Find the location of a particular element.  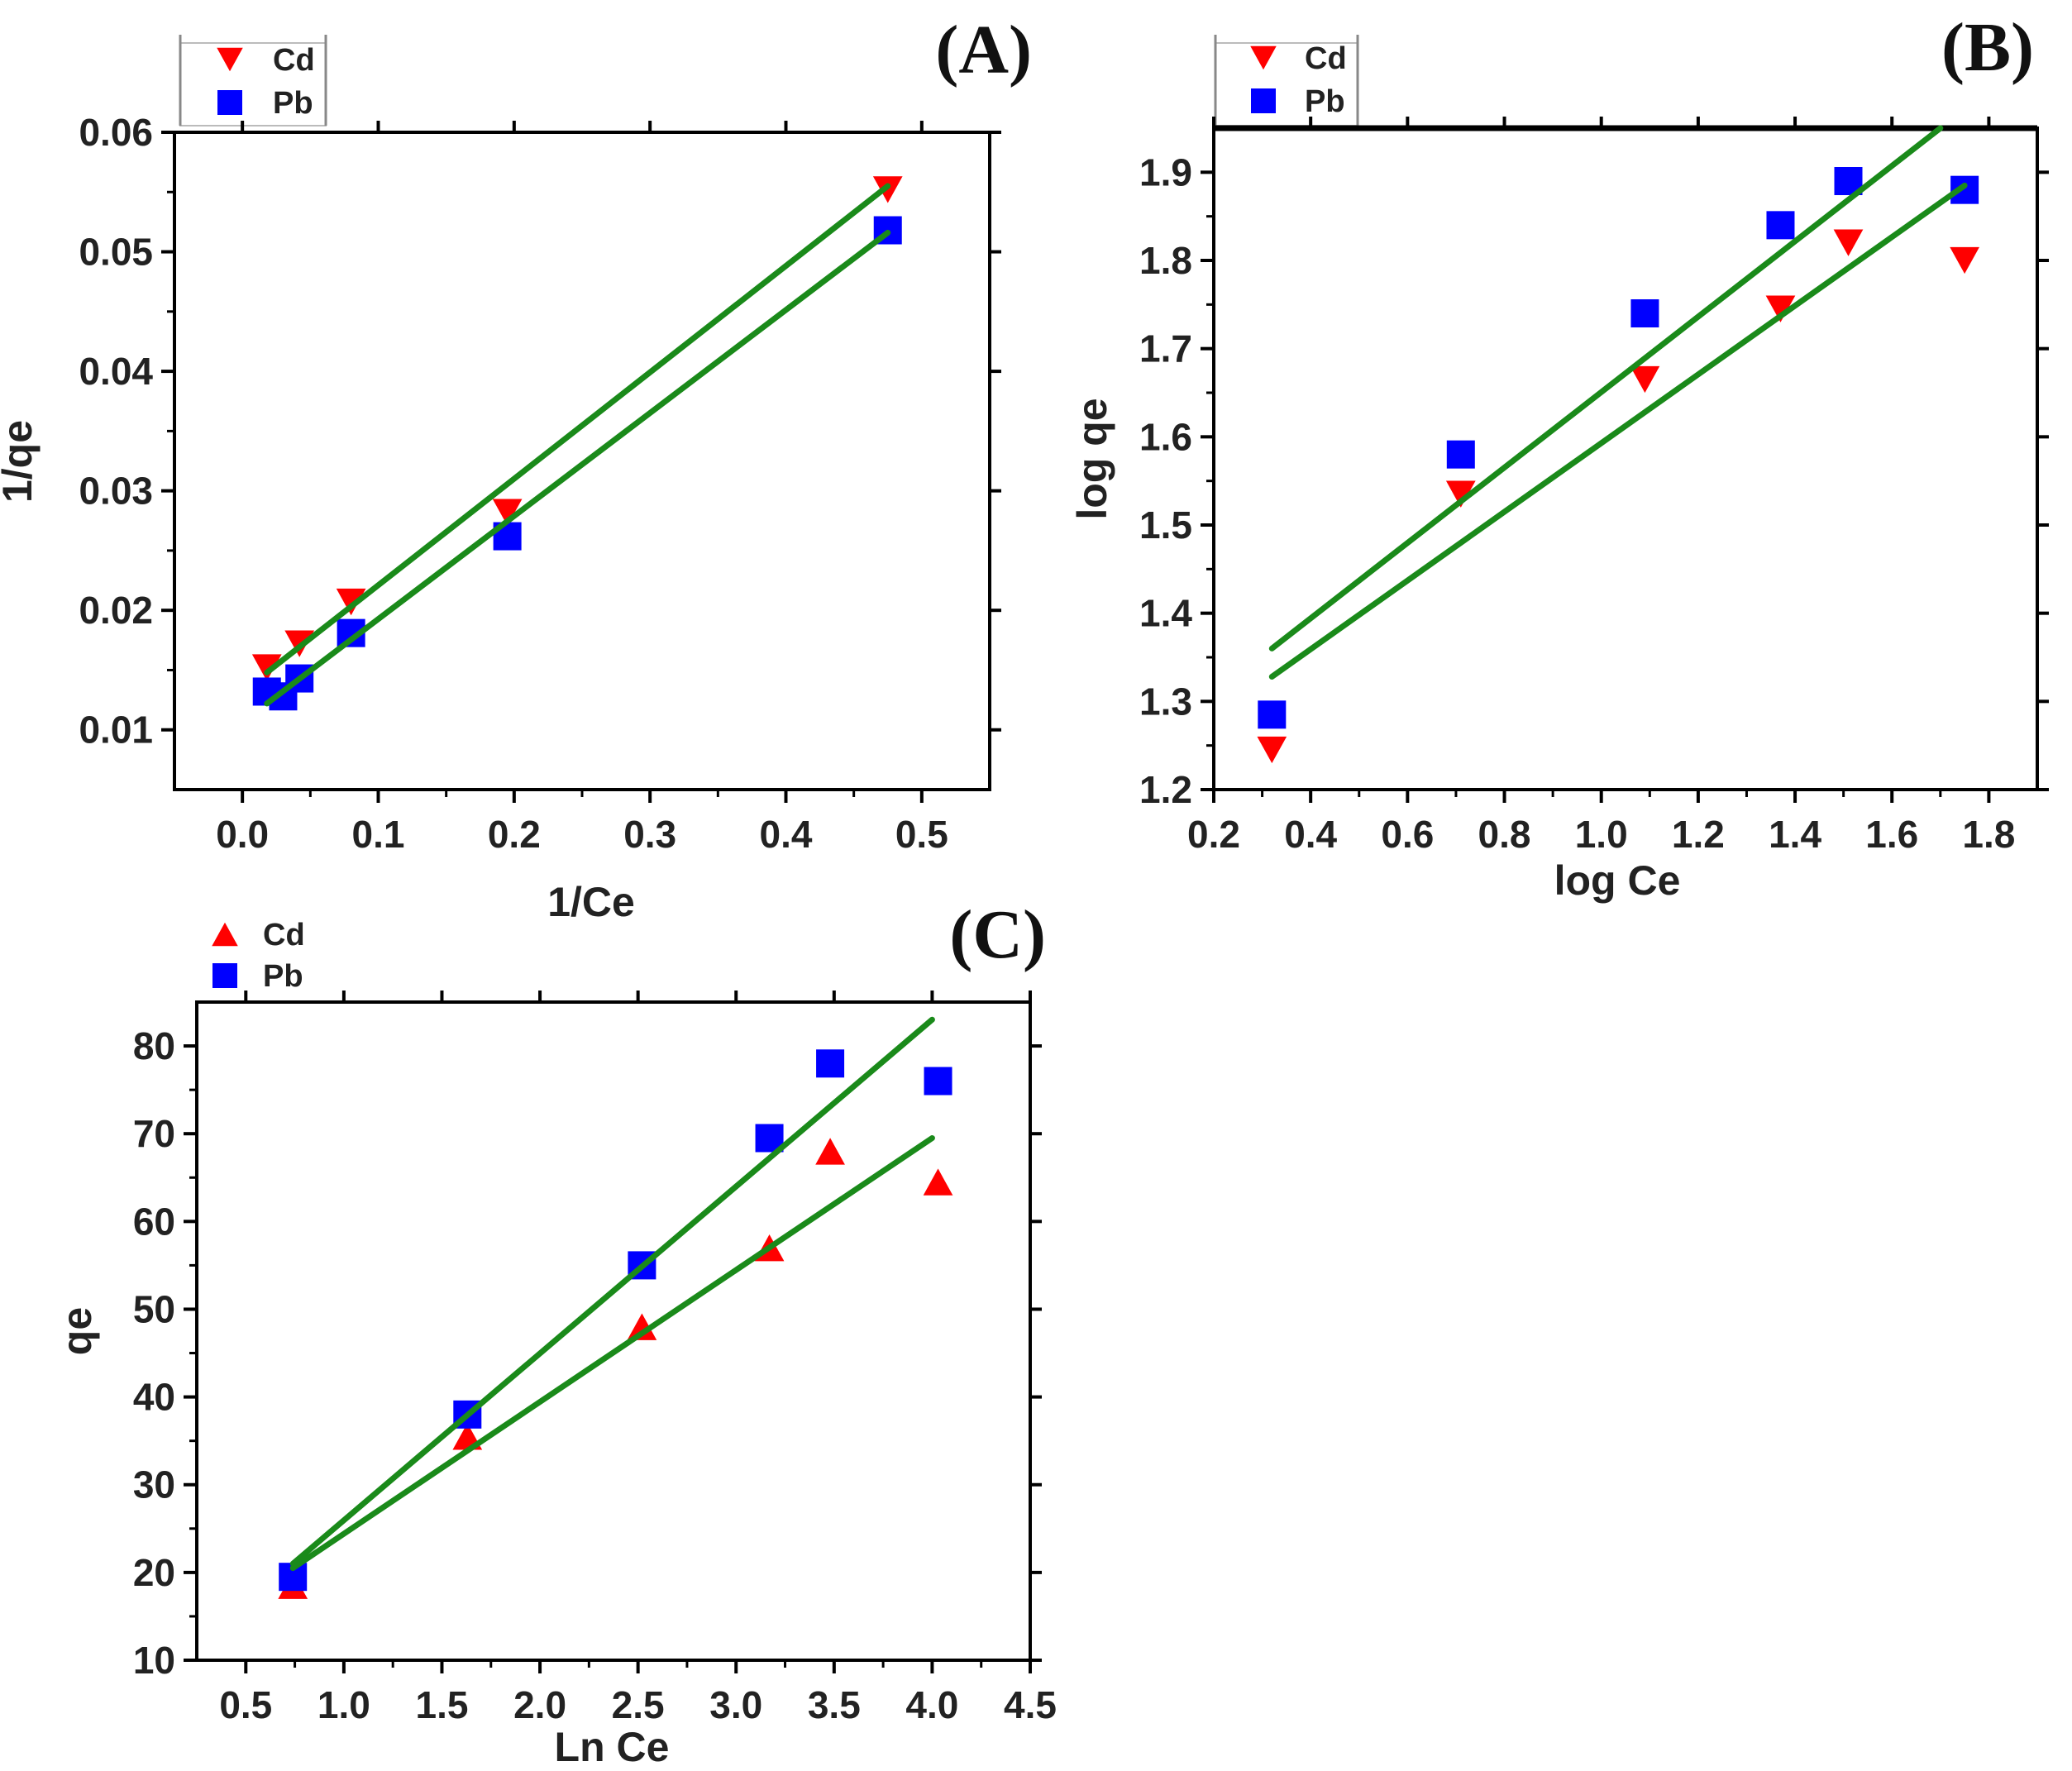

x-tick-label: 4.0 is located at coordinates (931, 1704).